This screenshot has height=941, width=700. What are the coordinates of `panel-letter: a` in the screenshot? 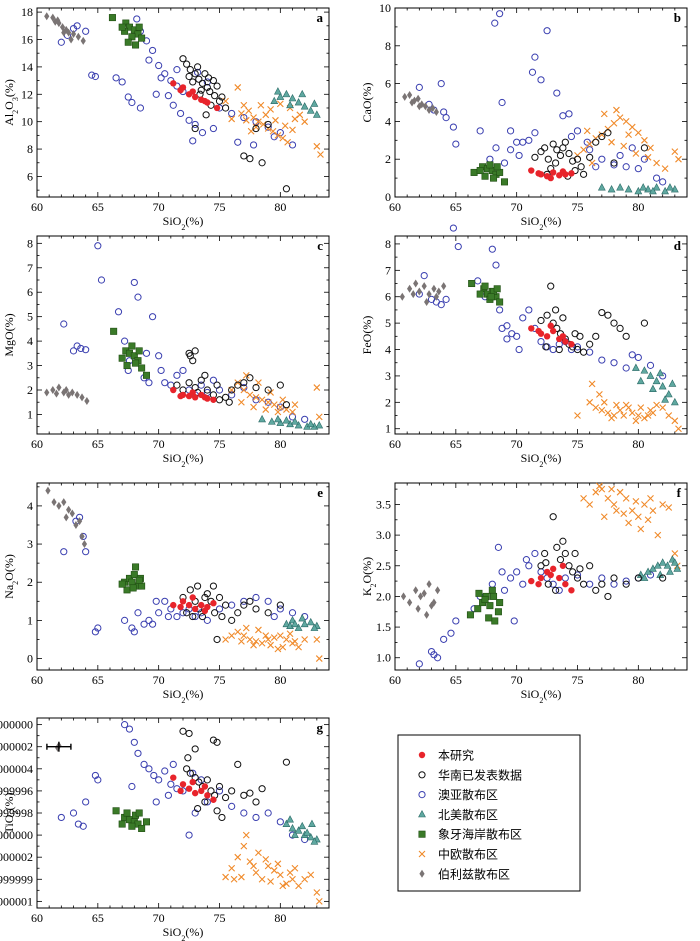 It's located at (320, 17).